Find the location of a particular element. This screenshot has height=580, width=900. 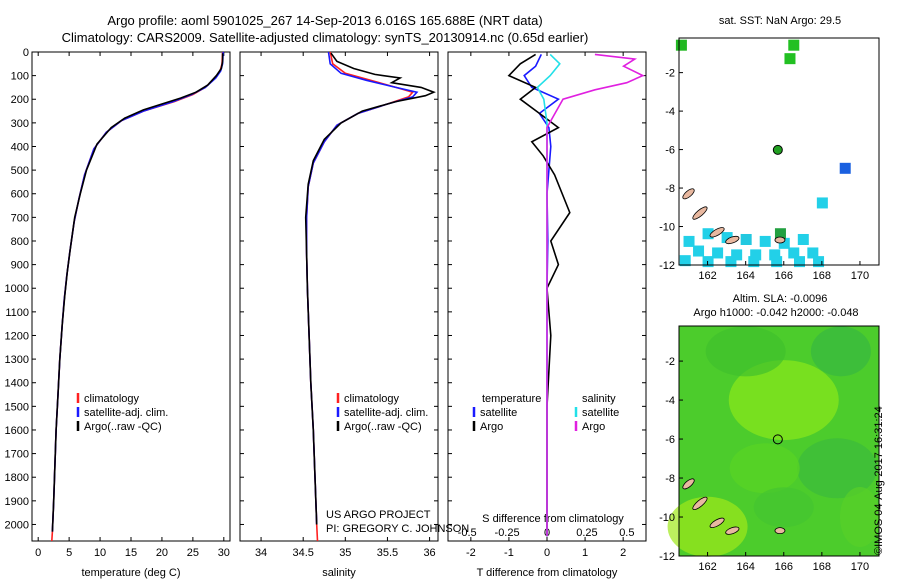

imos-timestamp: ©IMOS 04-Aug-2017 16:31:24 is located at coordinates (879, 480).